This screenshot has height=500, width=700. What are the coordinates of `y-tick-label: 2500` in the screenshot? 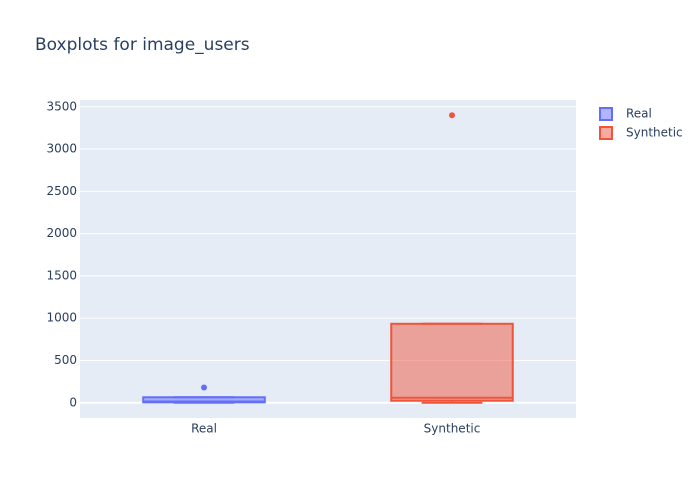 It's located at (61, 191).